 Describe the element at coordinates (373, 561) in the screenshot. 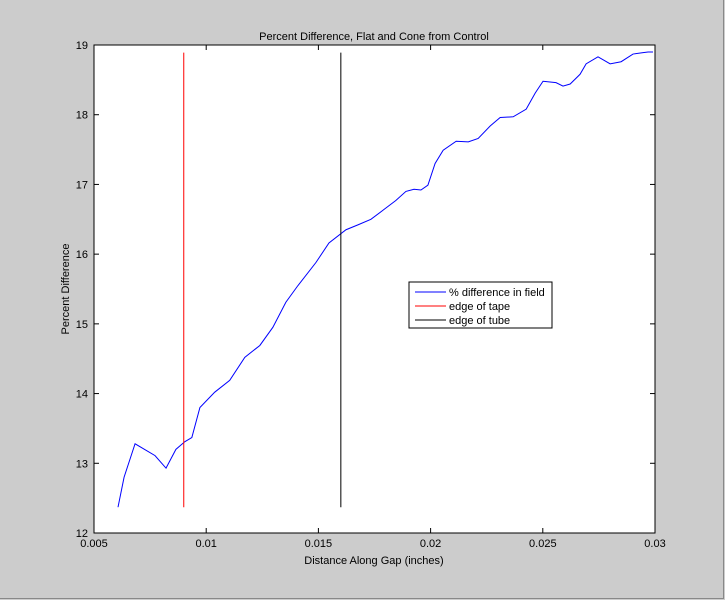

I see `x-axis-label: Distance Along Gap (inches)` at that location.